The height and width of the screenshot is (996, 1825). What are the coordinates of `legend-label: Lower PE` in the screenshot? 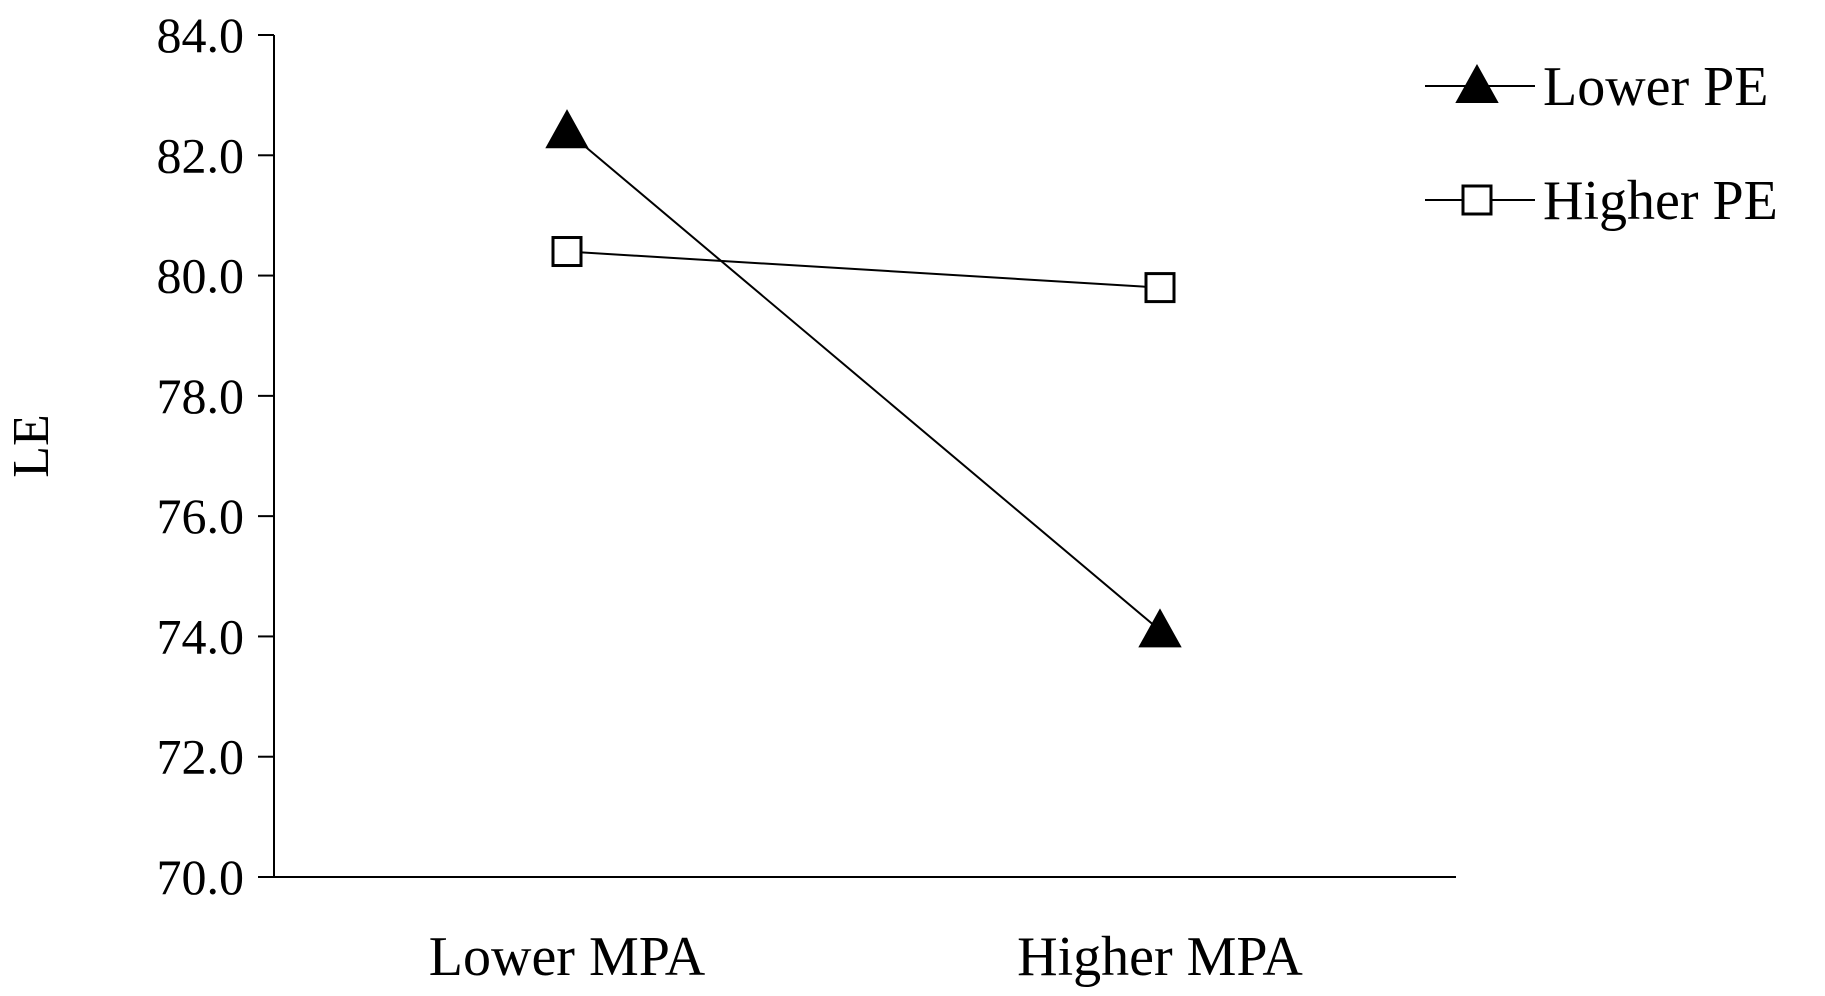 It's located at (1656, 87).